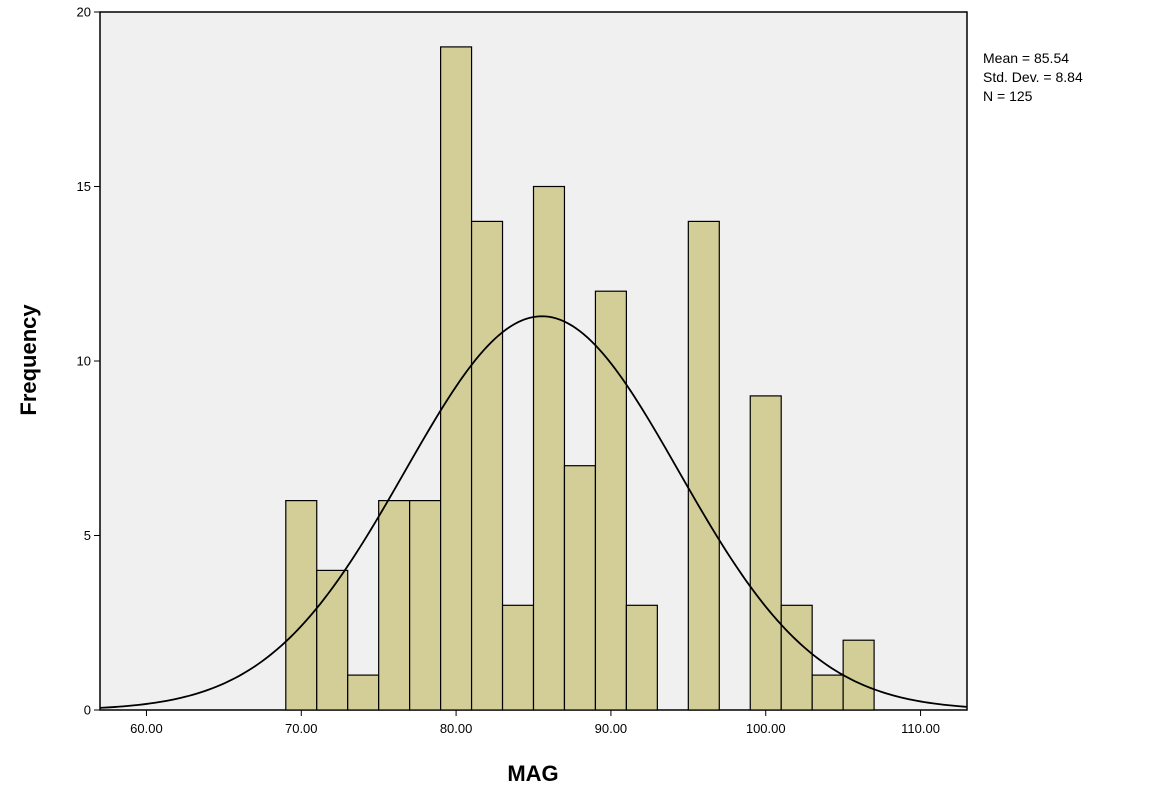 The width and height of the screenshot is (1149, 789). I want to click on x-tick-label: 80.00, so click(456, 728).